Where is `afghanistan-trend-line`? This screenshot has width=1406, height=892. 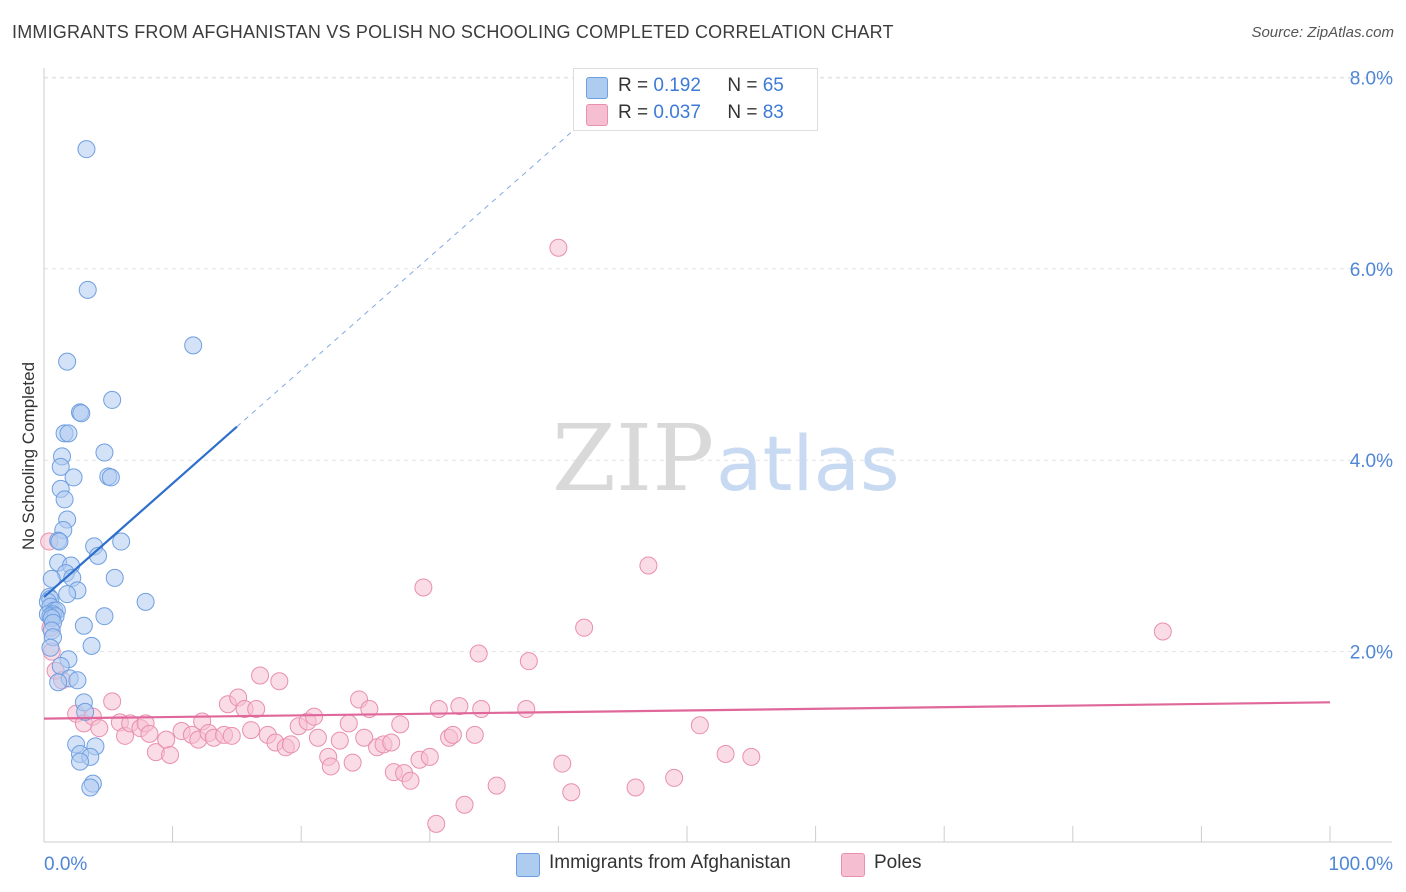
afghanistan-trend-line is located at coordinates (140, 511).